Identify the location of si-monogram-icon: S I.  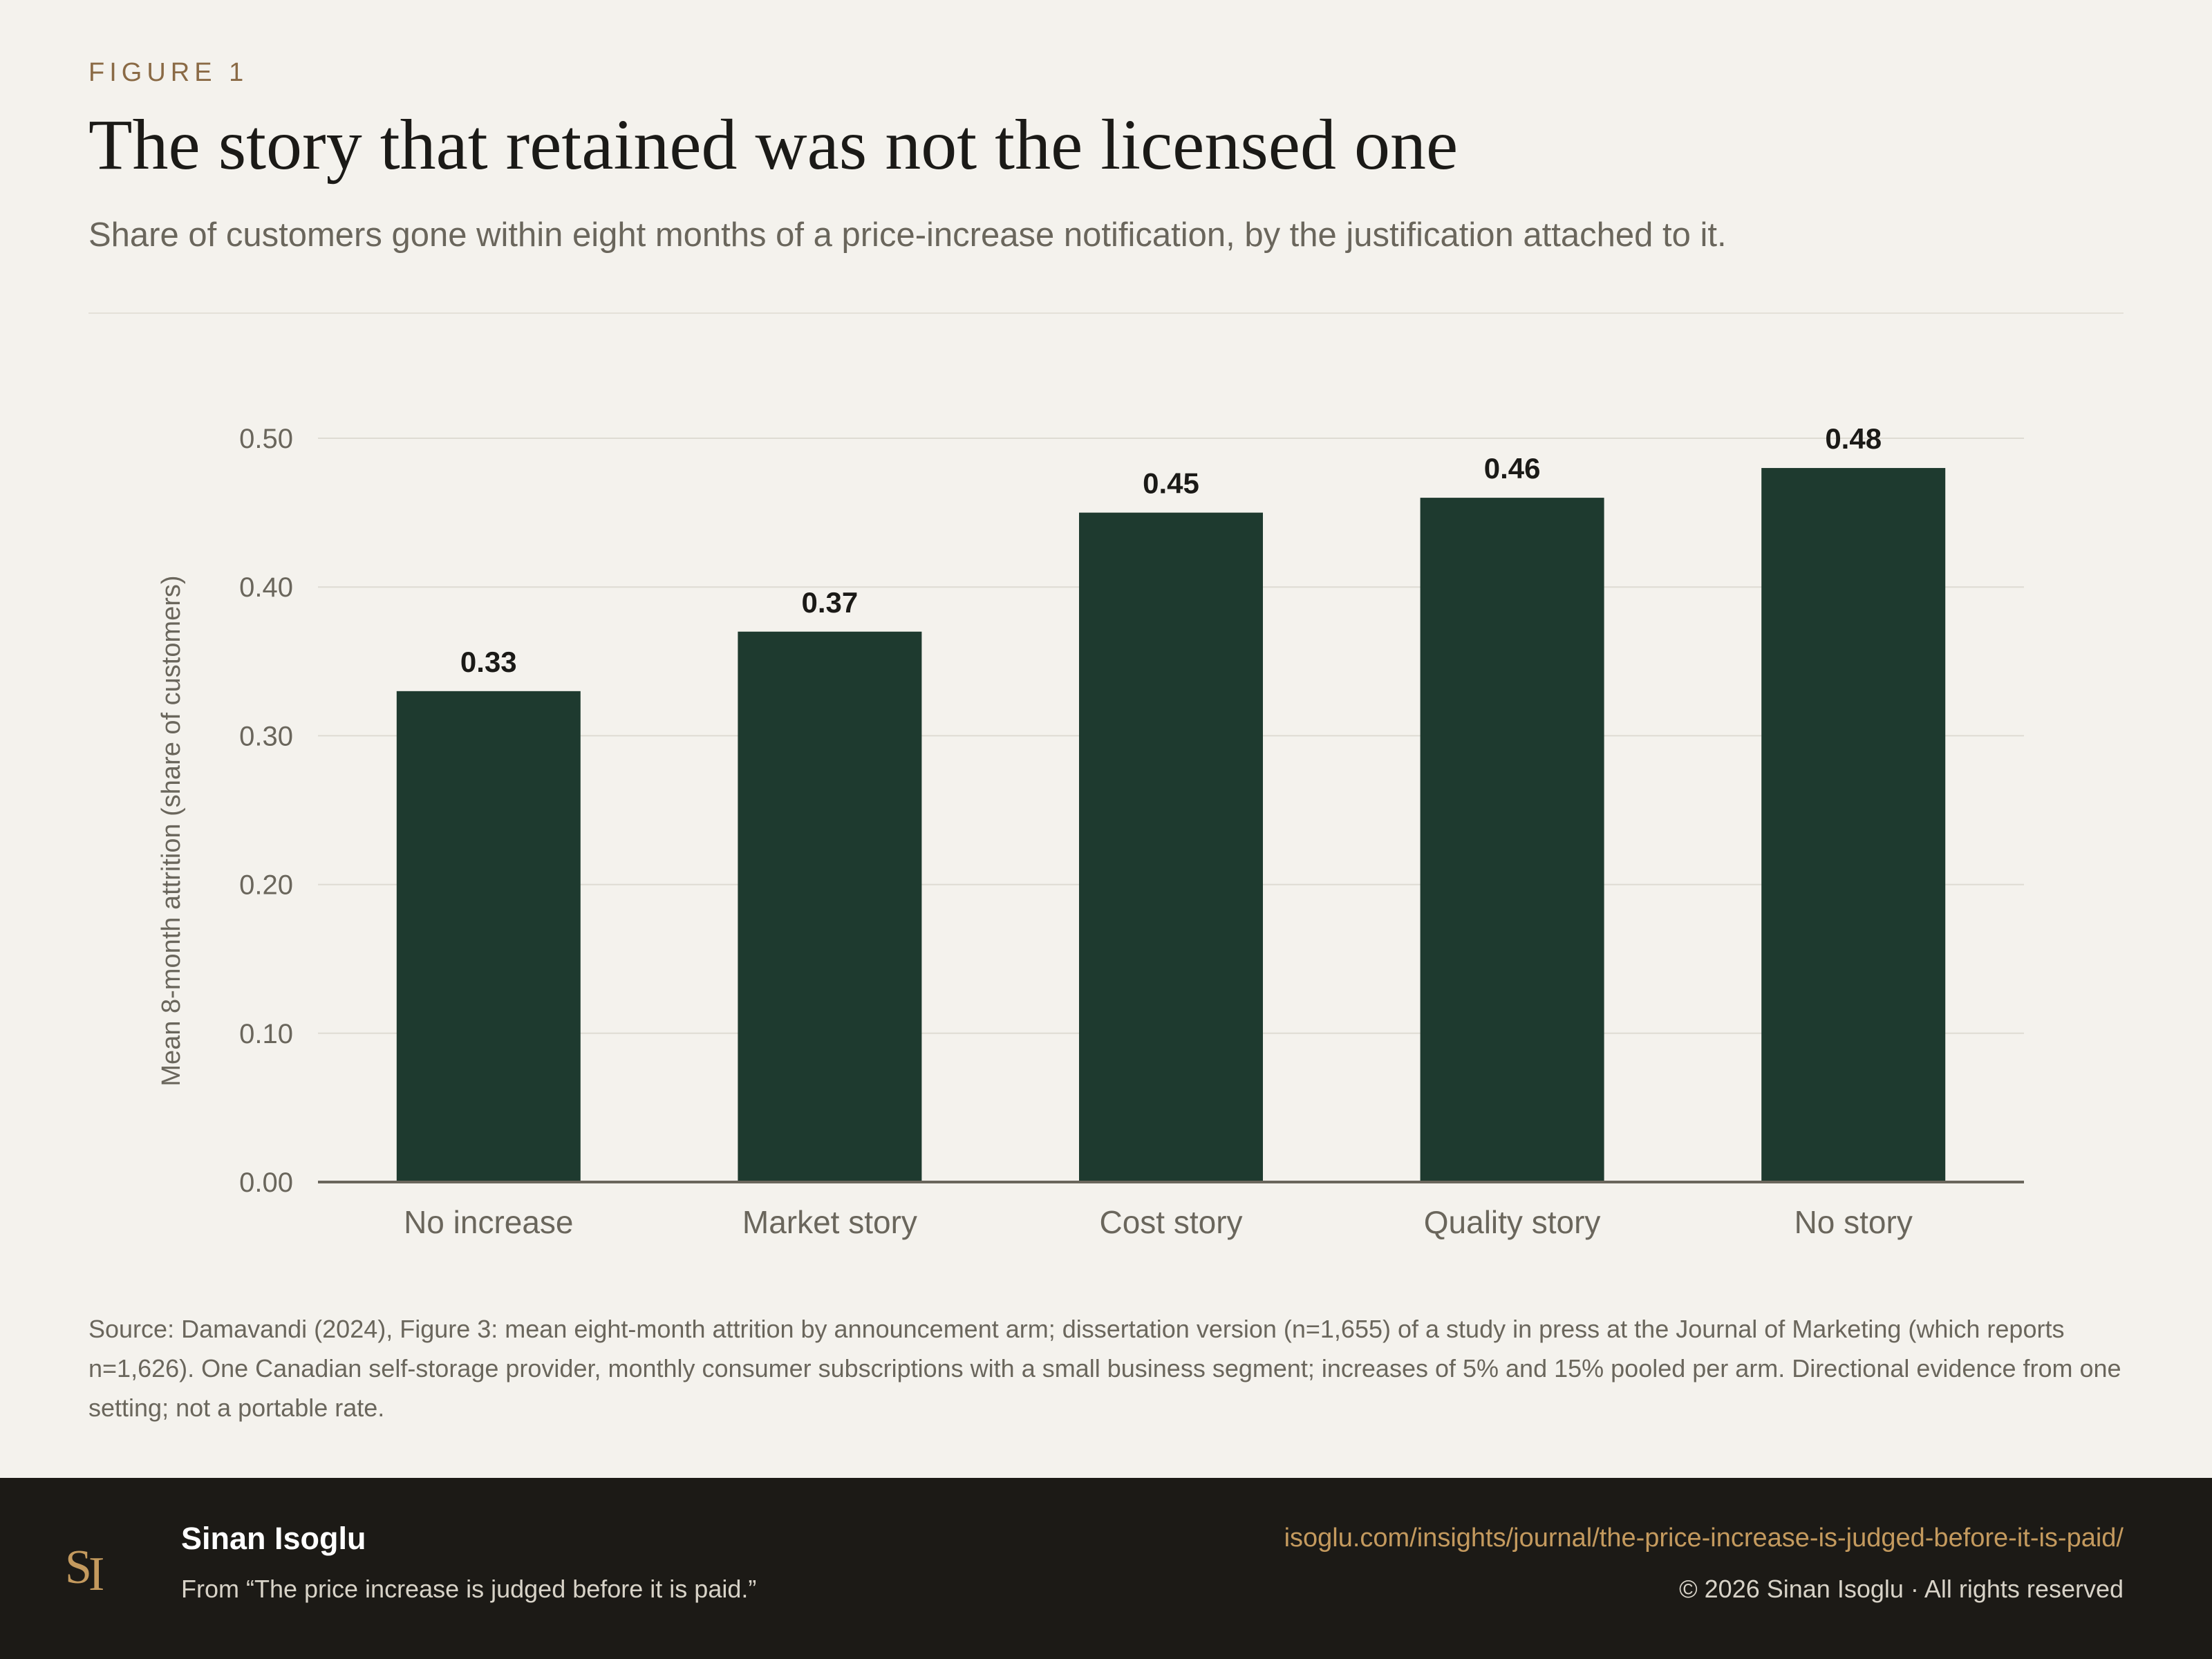
(84, 1569).